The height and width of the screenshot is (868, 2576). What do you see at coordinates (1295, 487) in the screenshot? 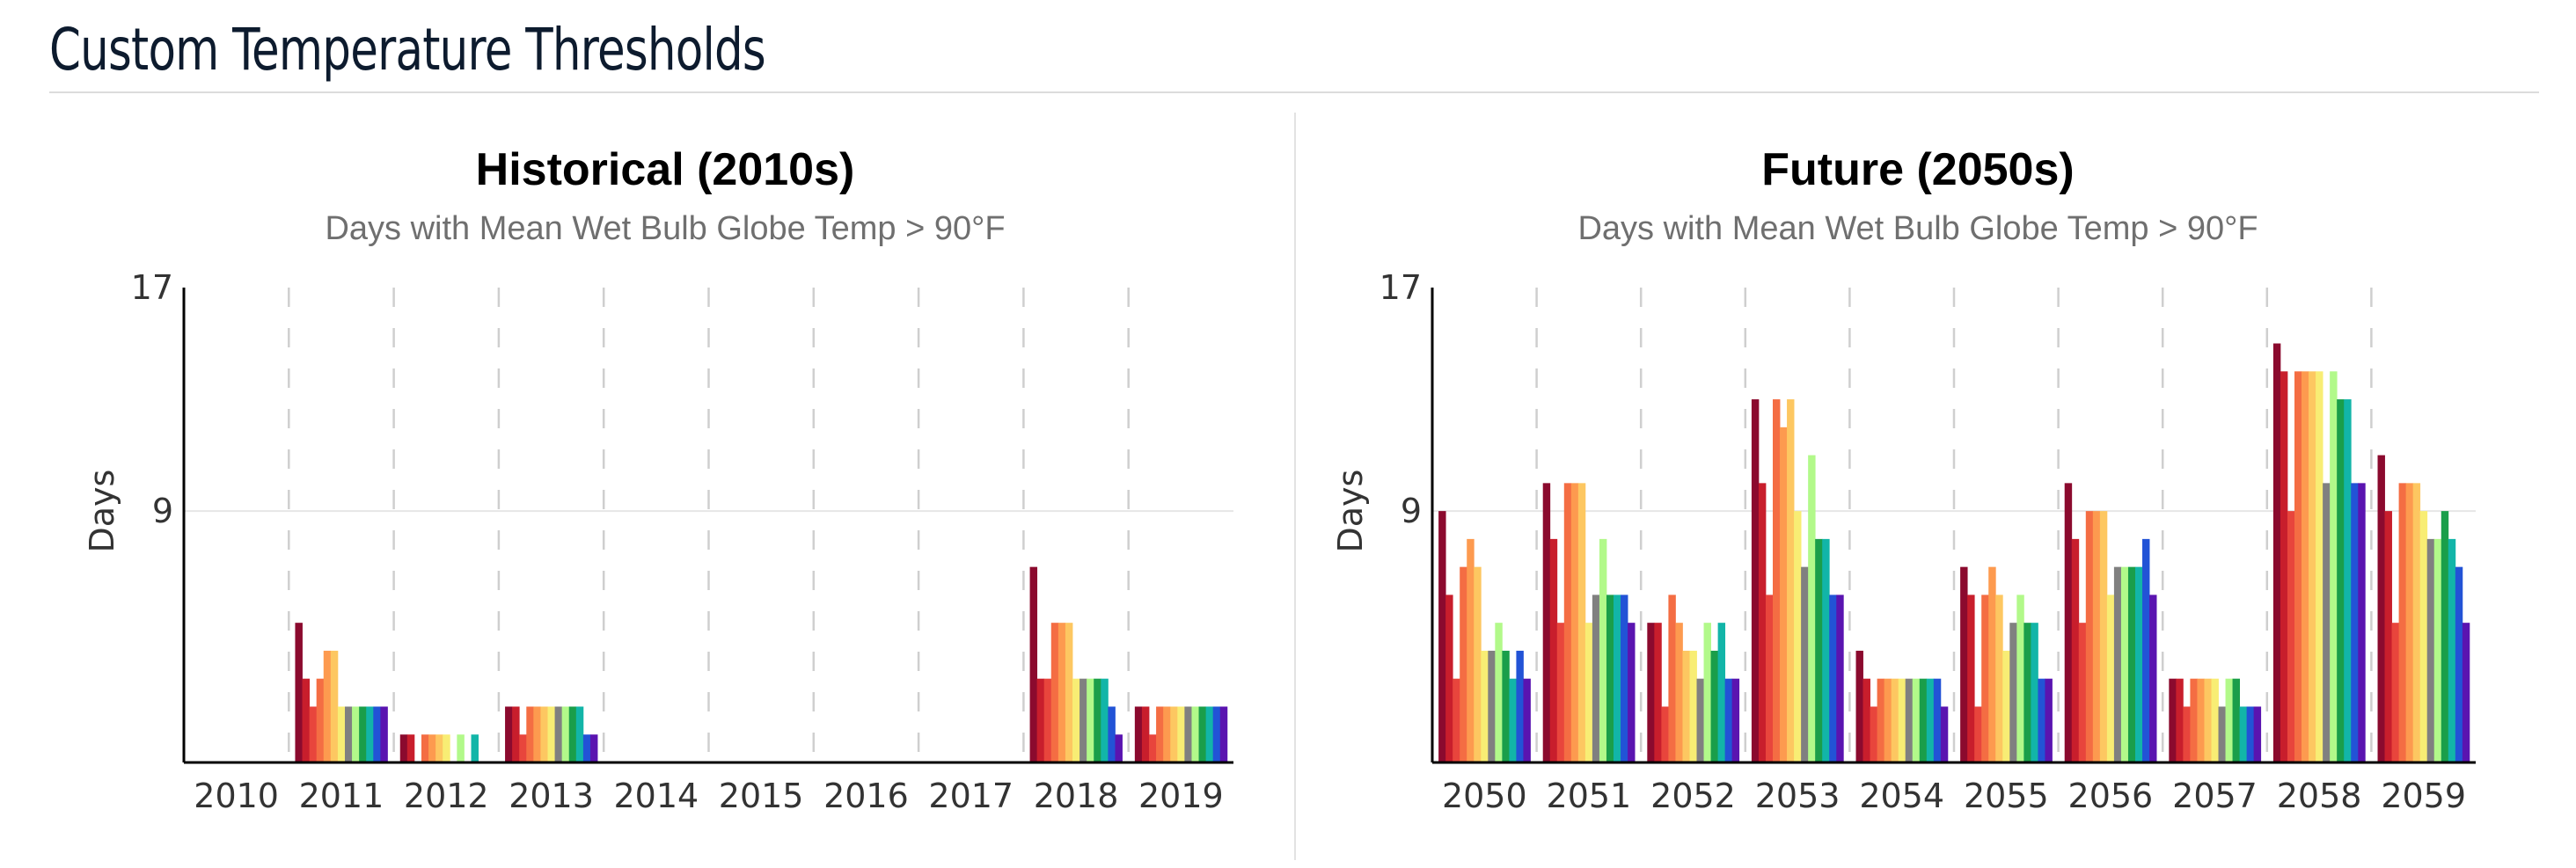
I see `panel-divider` at bounding box center [1295, 487].